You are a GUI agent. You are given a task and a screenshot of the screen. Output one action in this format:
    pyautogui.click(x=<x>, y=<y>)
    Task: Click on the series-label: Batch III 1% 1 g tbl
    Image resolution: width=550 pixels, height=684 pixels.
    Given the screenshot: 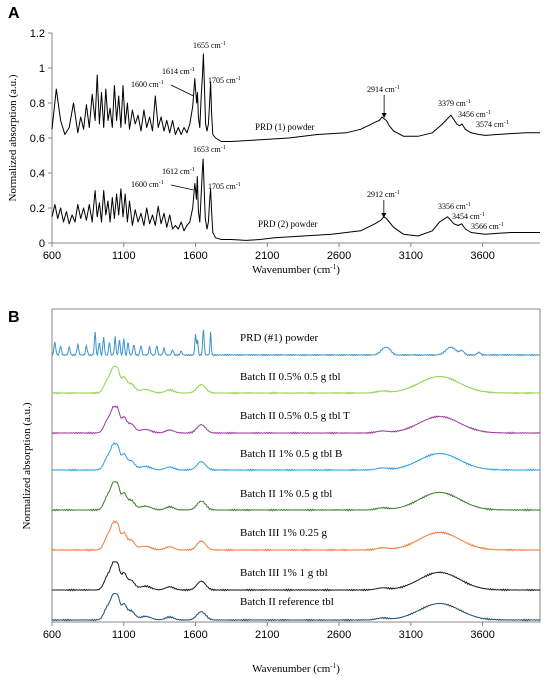 What is the action you would take?
    pyautogui.click(x=284, y=573)
    